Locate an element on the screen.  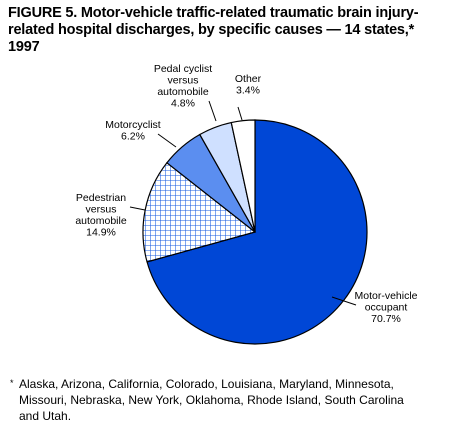
slice-pedal-cyclist-leader is located at coordinates (212, 111).